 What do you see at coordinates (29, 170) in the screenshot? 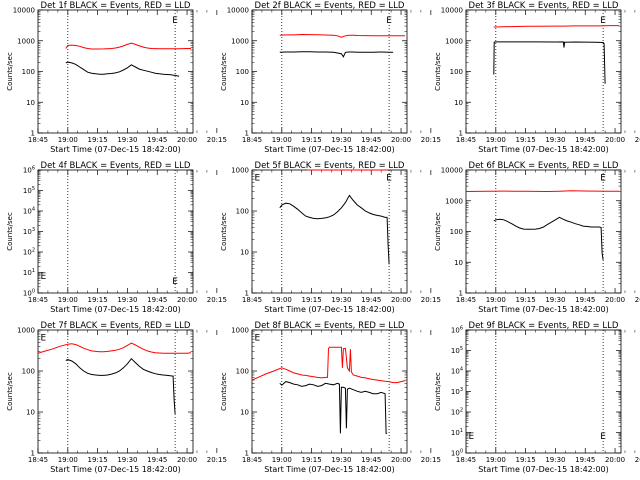
I see `y-tick-label: 10⁶` at bounding box center [29, 170].